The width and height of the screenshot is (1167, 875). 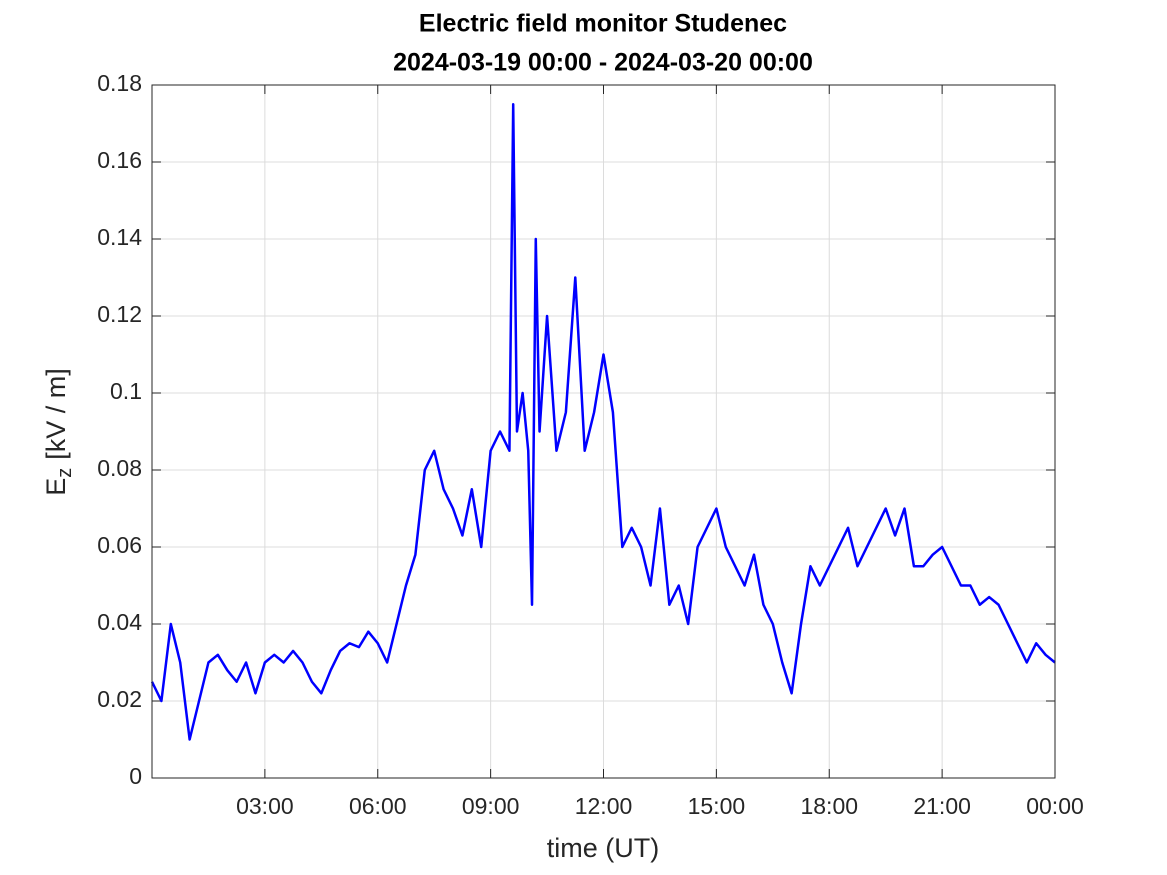 I want to click on y-label-symbol: E, so click(x=56, y=487).